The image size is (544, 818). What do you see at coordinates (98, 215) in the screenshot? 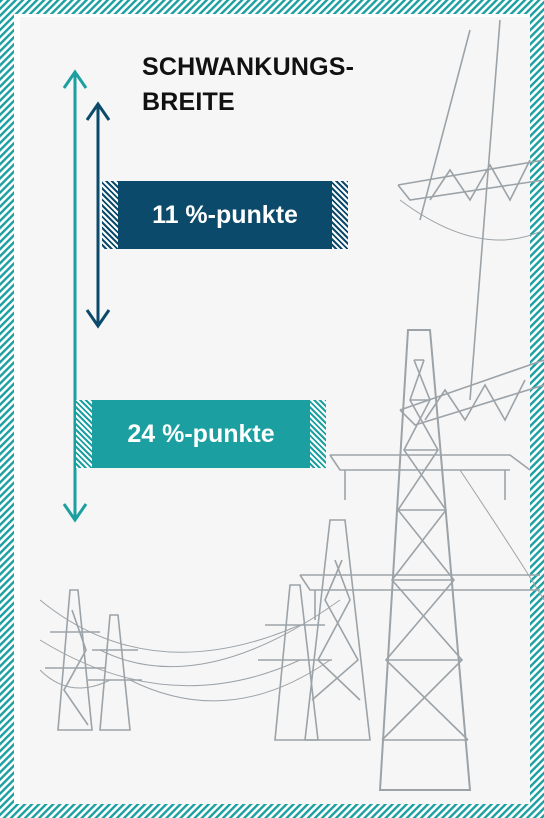
I see `short-range-arrow` at bounding box center [98, 215].